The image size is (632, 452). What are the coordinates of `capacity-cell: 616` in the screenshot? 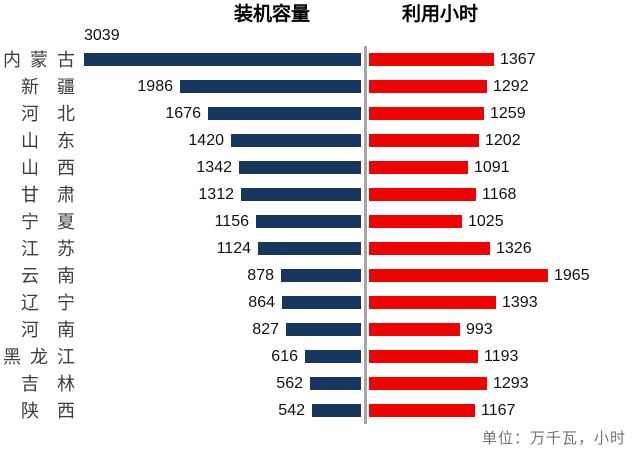 It's located at (218, 356).